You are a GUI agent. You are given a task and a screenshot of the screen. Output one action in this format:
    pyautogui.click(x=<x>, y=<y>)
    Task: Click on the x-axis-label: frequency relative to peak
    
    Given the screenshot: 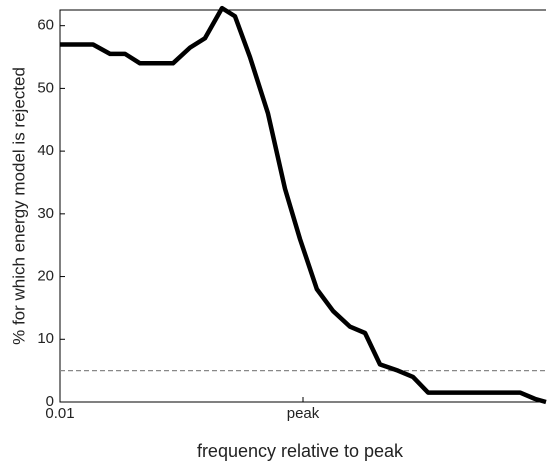 What is the action you would take?
    pyautogui.click(x=300, y=451)
    